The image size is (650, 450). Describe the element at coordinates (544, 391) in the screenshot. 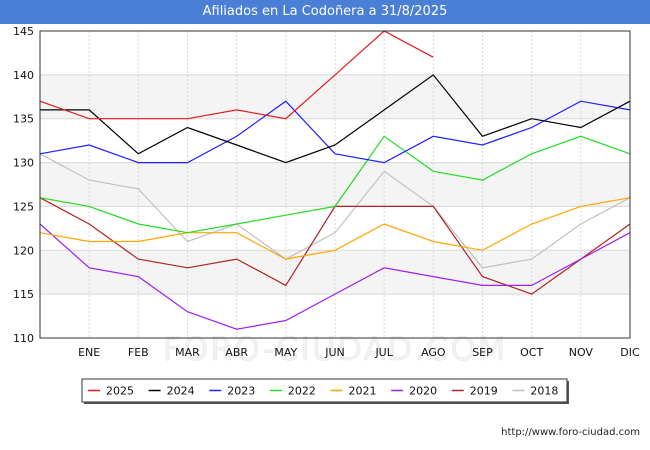

I see `legend-label-2018: 2018` at that location.